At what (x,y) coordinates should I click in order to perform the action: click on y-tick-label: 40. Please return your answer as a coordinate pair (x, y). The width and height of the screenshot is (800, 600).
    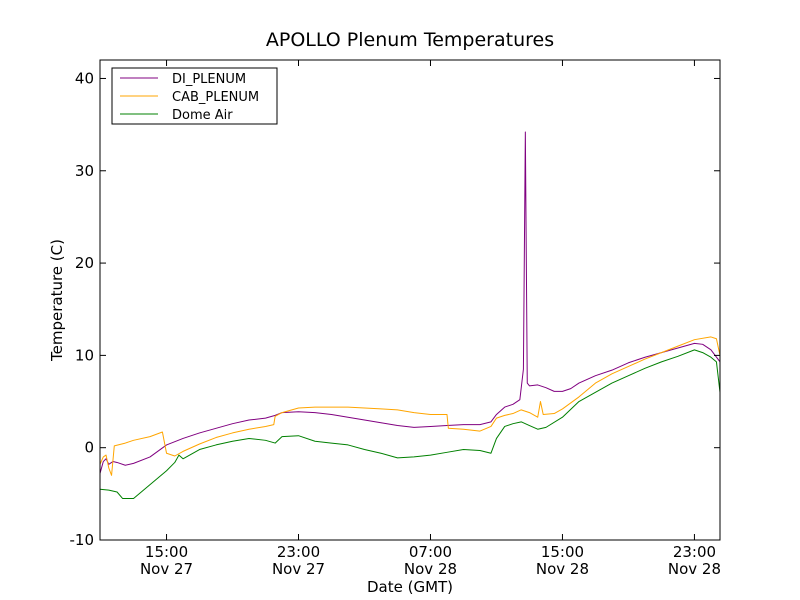
    Looking at the image, I should click on (84, 78).